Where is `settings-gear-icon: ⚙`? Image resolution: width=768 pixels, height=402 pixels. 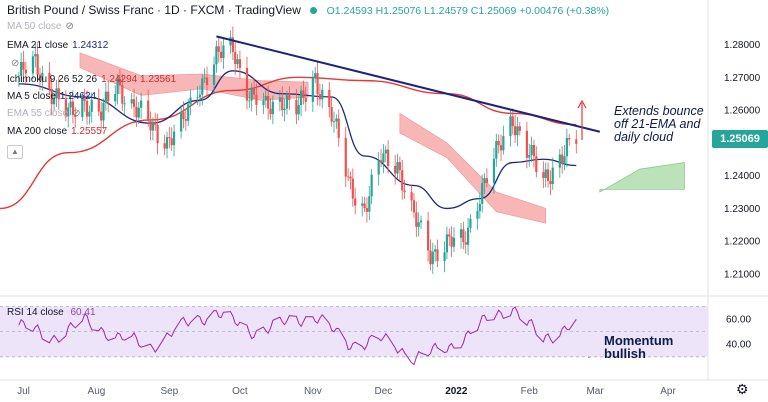
settings-gear-icon: ⚙ is located at coordinates (742, 389).